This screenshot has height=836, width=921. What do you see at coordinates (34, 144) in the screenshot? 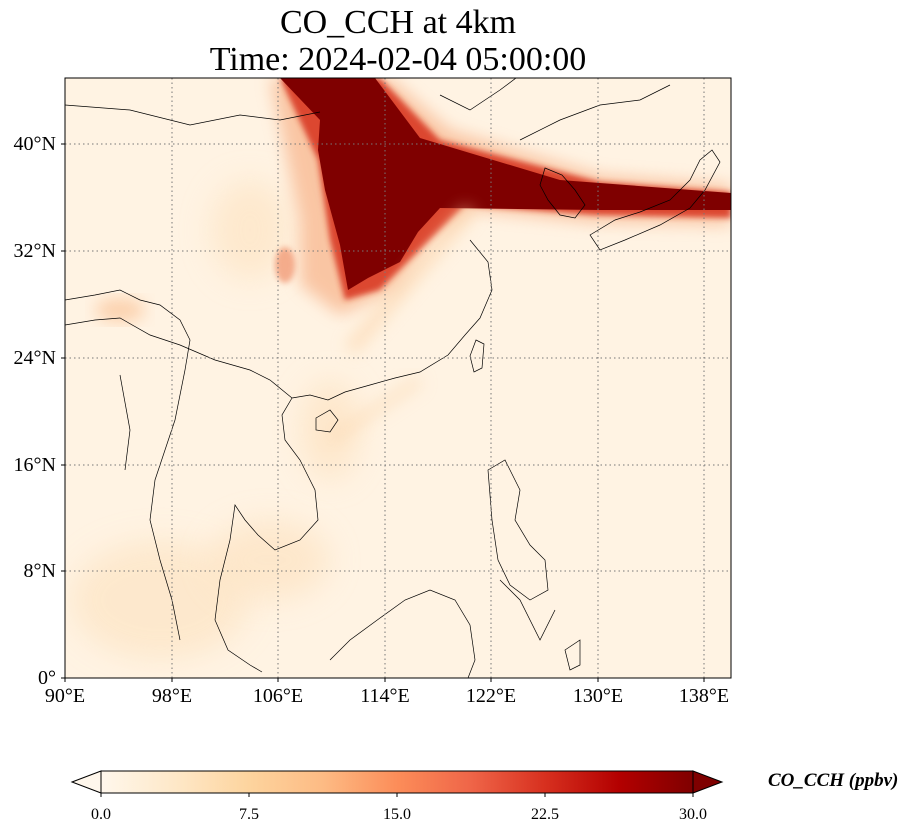
I see `lat-tick-label: 40°N` at bounding box center [34, 144].